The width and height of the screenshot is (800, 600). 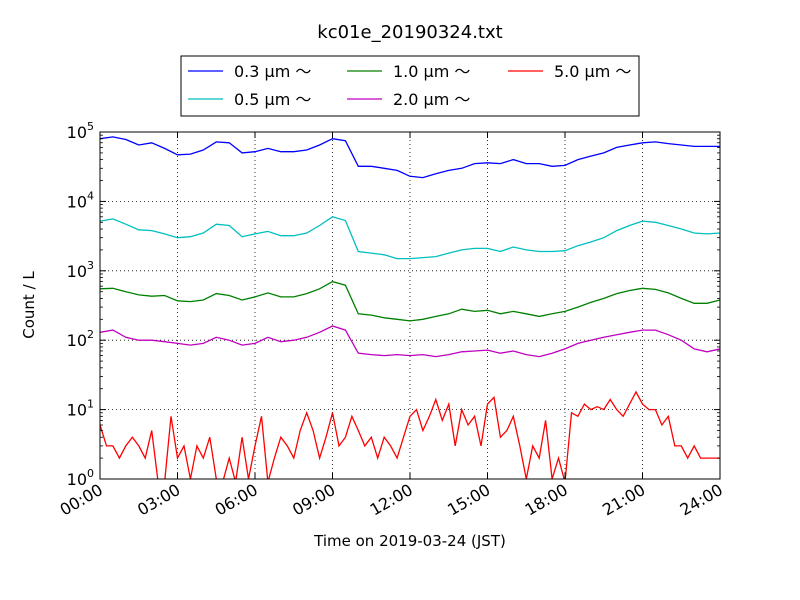 I want to click on legend: 0.3 μm ～ 1.0 μm ～ 5.0 μm ～ 0.5 μm ～ 2.0 μm ～, so click(x=410, y=86).